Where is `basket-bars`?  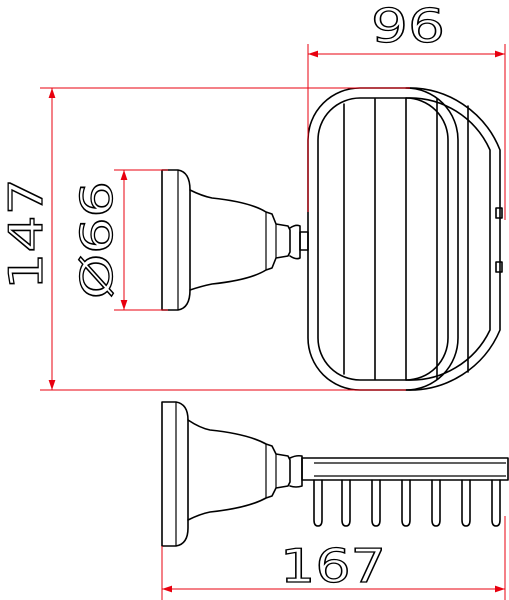 basket-bars is located at coordinates (406, 239).